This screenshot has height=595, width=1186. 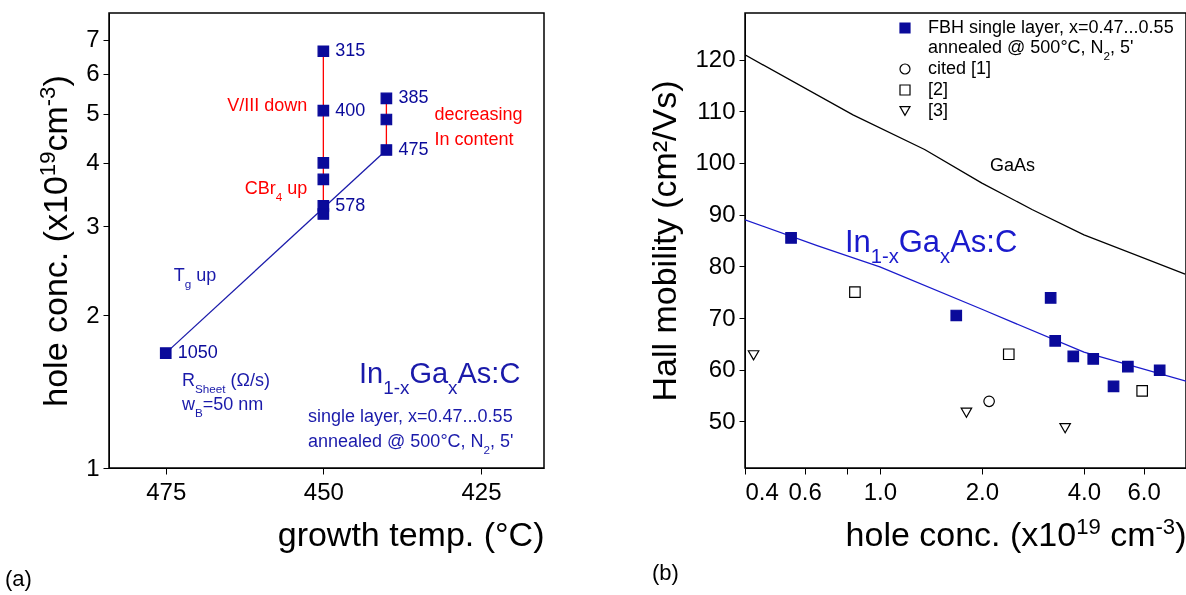 What do you see at coordinates (722, 369) in the screenshot?
I see `y-tick-label: 60` at bounding box center [722, 369].